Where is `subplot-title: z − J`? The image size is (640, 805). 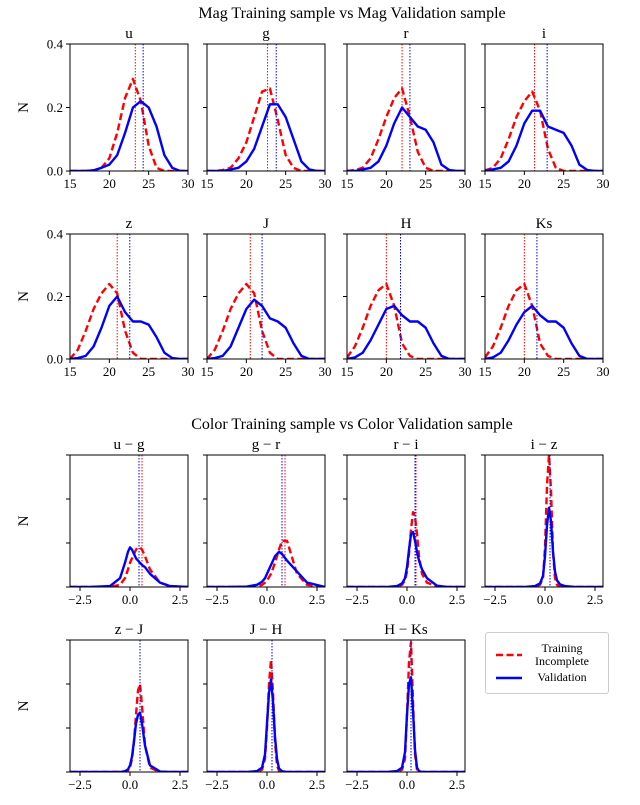
subplot-title: z − J is located at coordinates (129, 630).